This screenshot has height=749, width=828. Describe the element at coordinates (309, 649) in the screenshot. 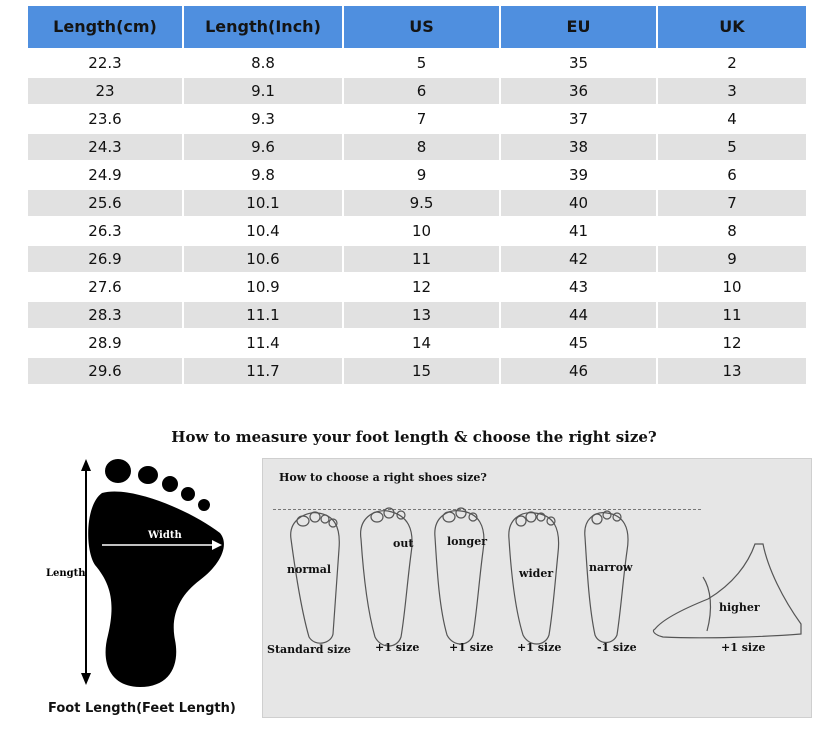

I see `fit-size-normal: Standard size` at that location.